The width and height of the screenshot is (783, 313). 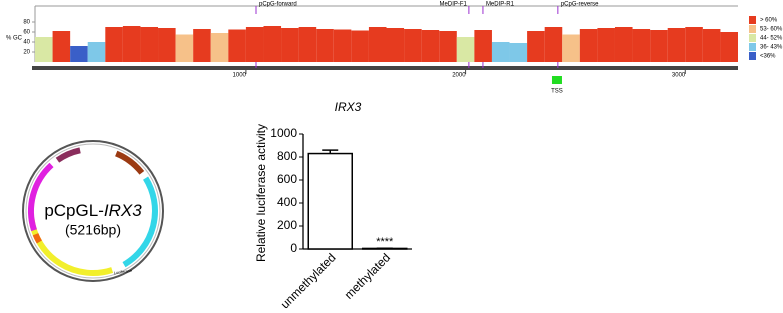 I want to click on feature-label: Luciferase, so click(x=123, y=272).